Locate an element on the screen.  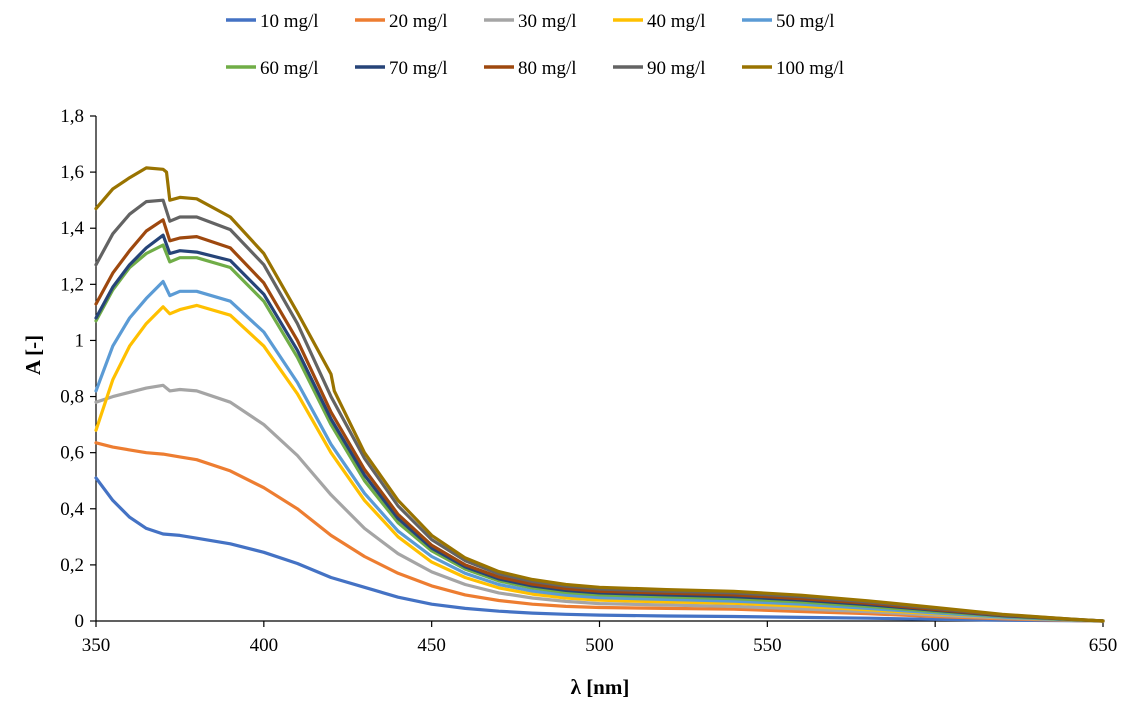
legend-label: 50 mg/l is located at coordinates (805, 21).